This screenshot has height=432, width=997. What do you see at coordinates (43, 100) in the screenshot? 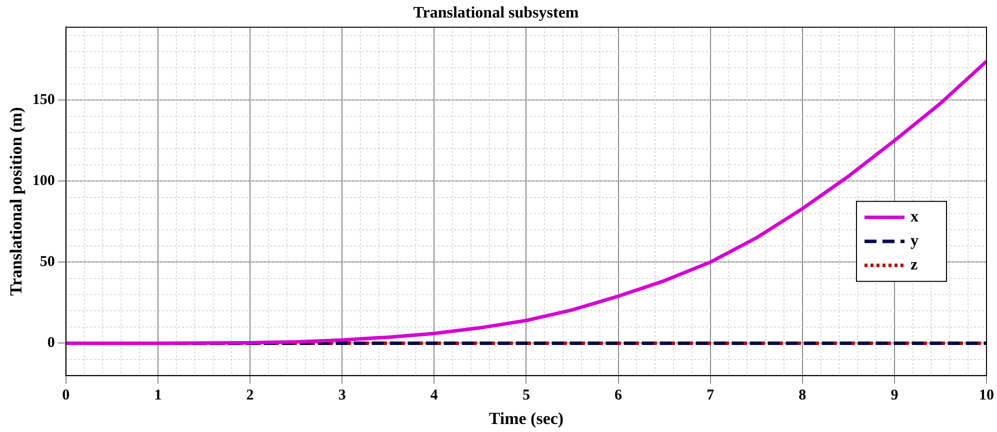
I see `y-tick-label: 150` at bounding box center [43, 100].